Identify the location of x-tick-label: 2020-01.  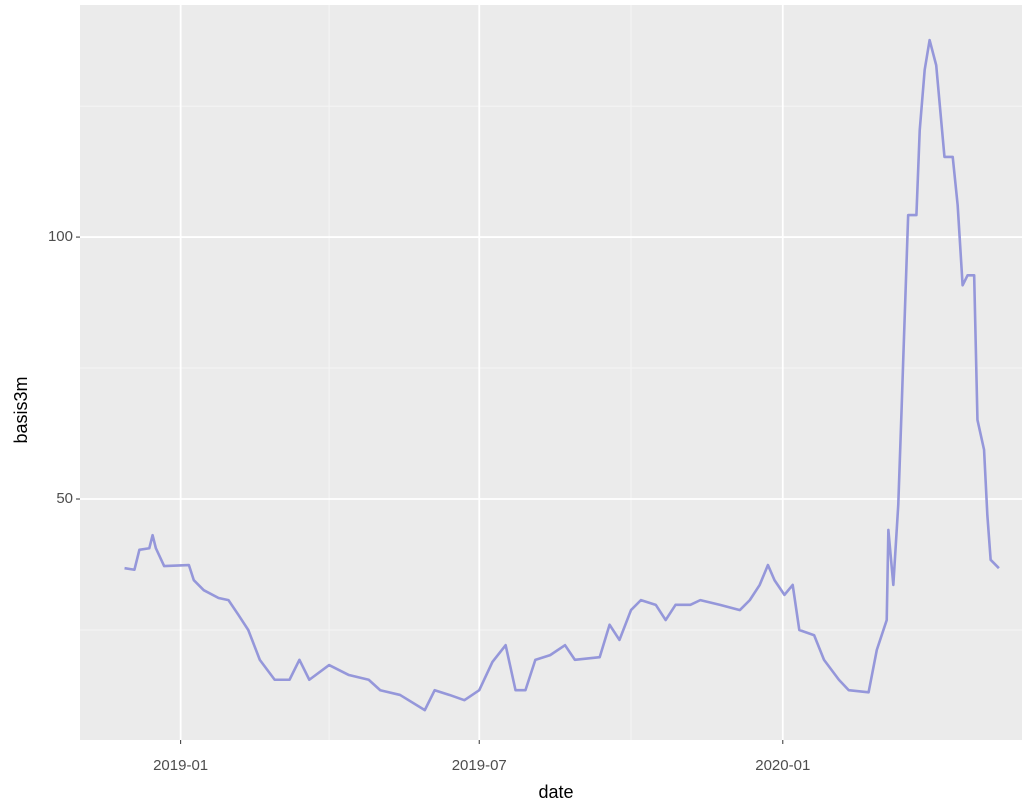
(782, 765).